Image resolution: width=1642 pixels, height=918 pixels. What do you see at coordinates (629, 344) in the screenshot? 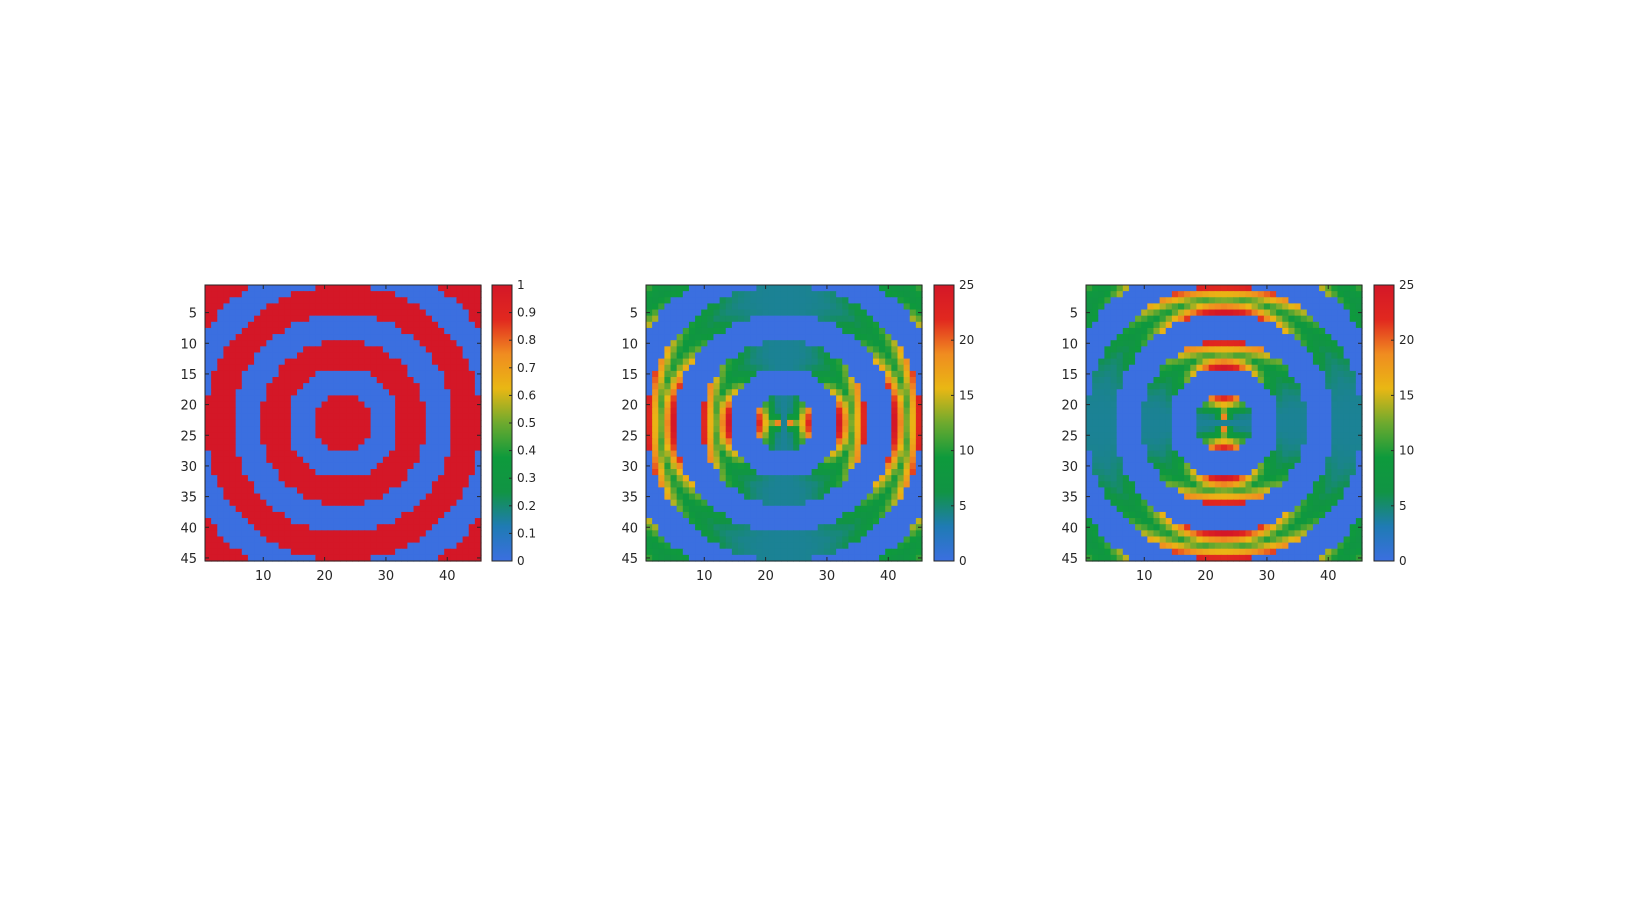
I see `y-tick-label: 10` at bounding box center [629, 344].